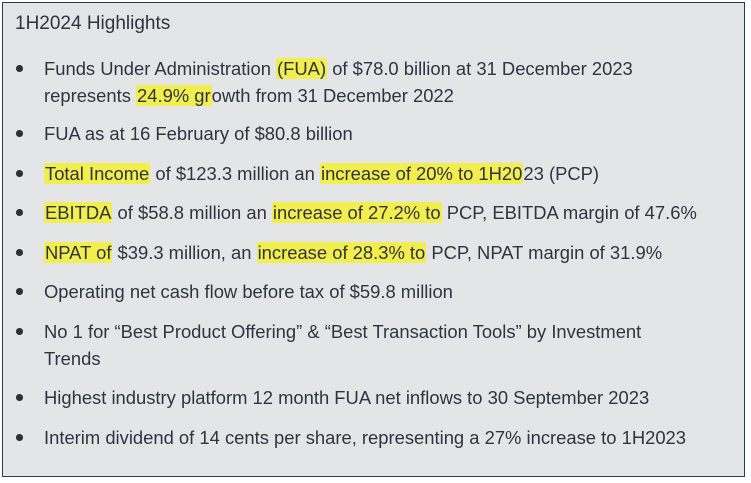 This screenshot has height=483, width=751. What do you see at coordinates (421, 173) in the screenshot?
I see `highlighted-text: increase of 20% to 1H20` at bounding box center [421, 173].